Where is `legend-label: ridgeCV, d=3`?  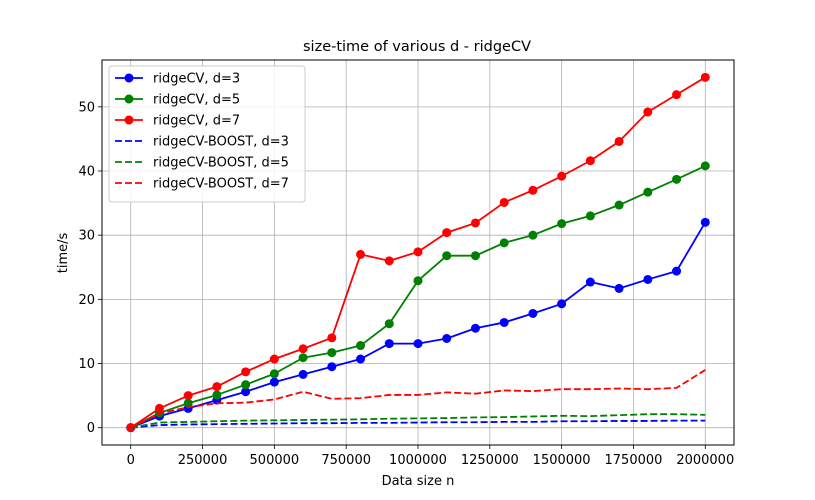
legend-label: ridgeCV, d=3 is located at coordinates (196, 79).